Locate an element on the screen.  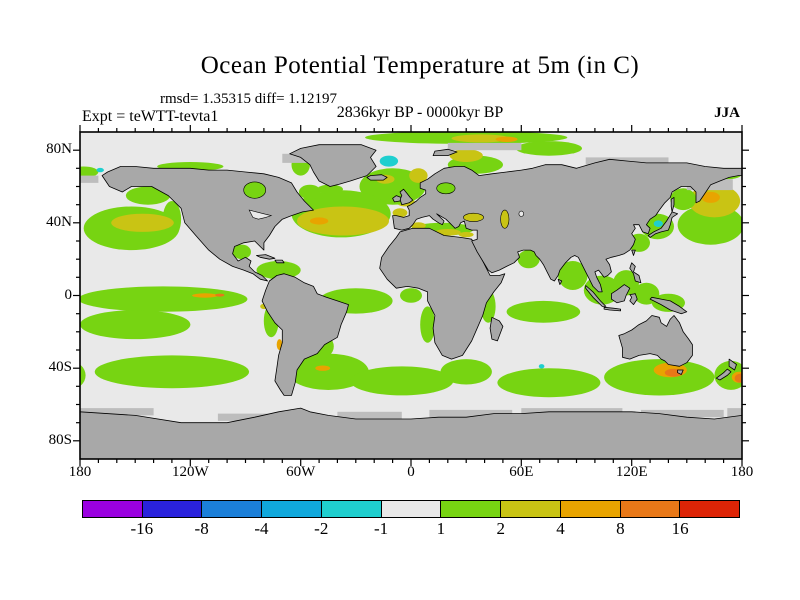
colorbar-tick-label: 2 is located at coordinates (500, 528).